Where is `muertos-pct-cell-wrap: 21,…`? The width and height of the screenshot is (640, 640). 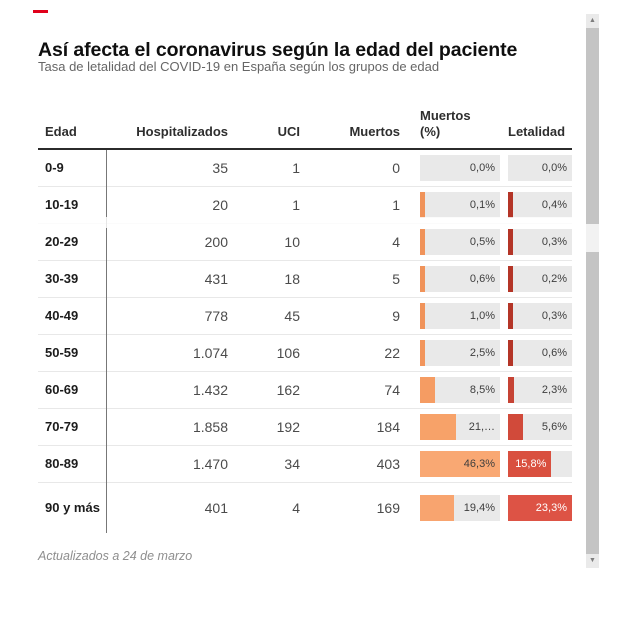
muertos-pct-cell-wrap: 21,… is located at coordinates (450, 427).